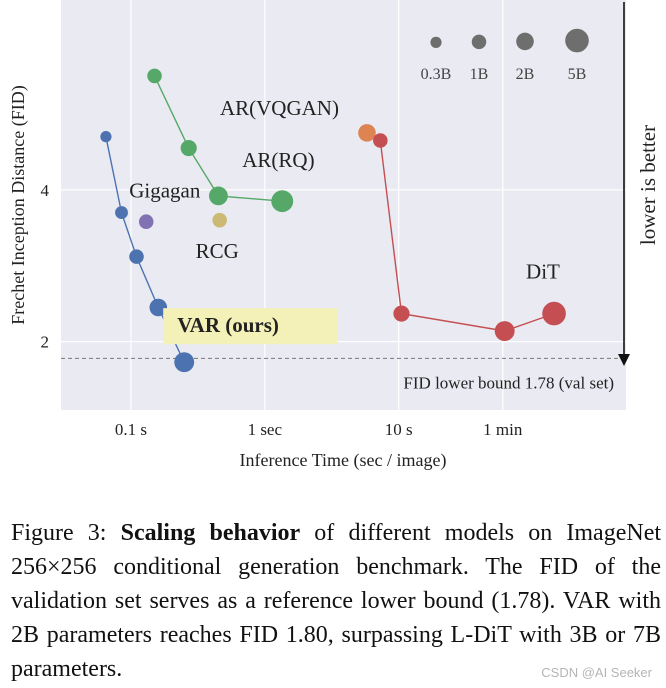 This screenshot has height=688, width=666. Describe the element at coordinates (219, 220) in the screenshot. I see `data-point-rcg` at that location.